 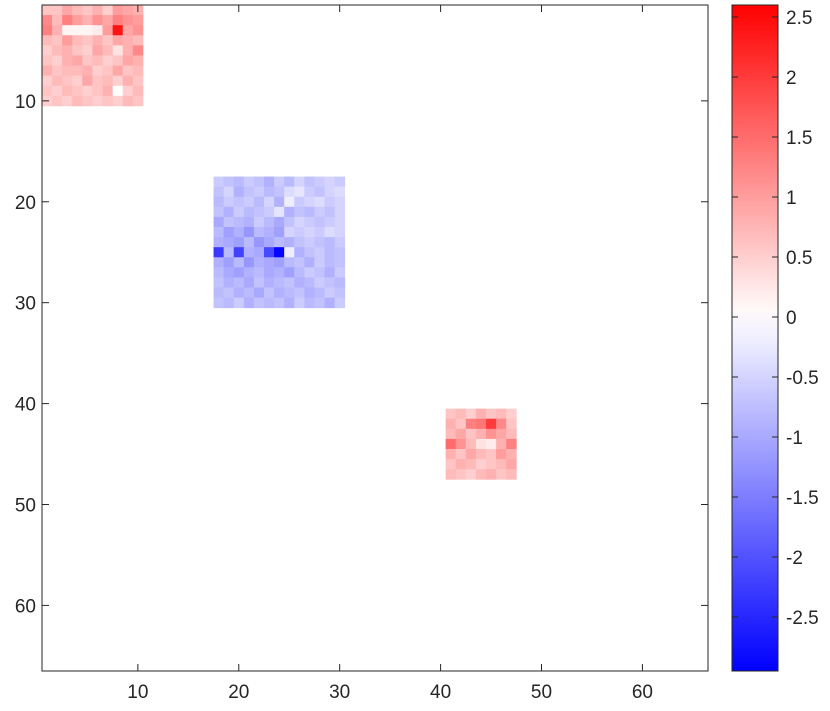 I want to click on x-tick-label: 60, so click(x=642, y=692).